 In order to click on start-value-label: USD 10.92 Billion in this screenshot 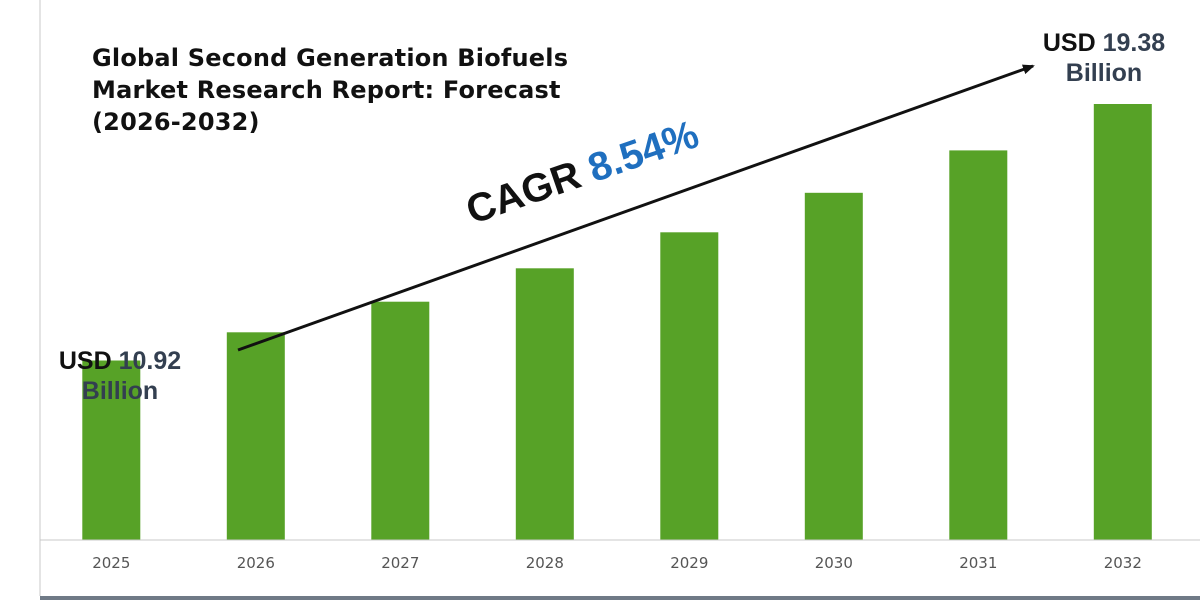, I will do `click(120, 376)`.